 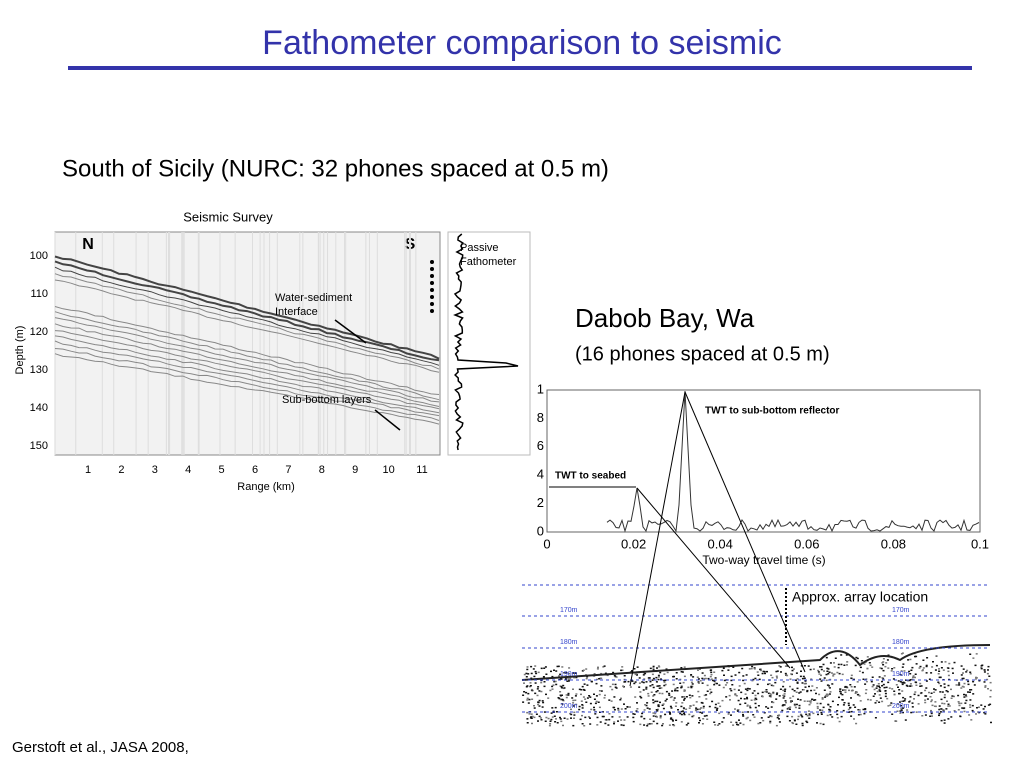 I want to click on dot, so click(x=432, y=276).